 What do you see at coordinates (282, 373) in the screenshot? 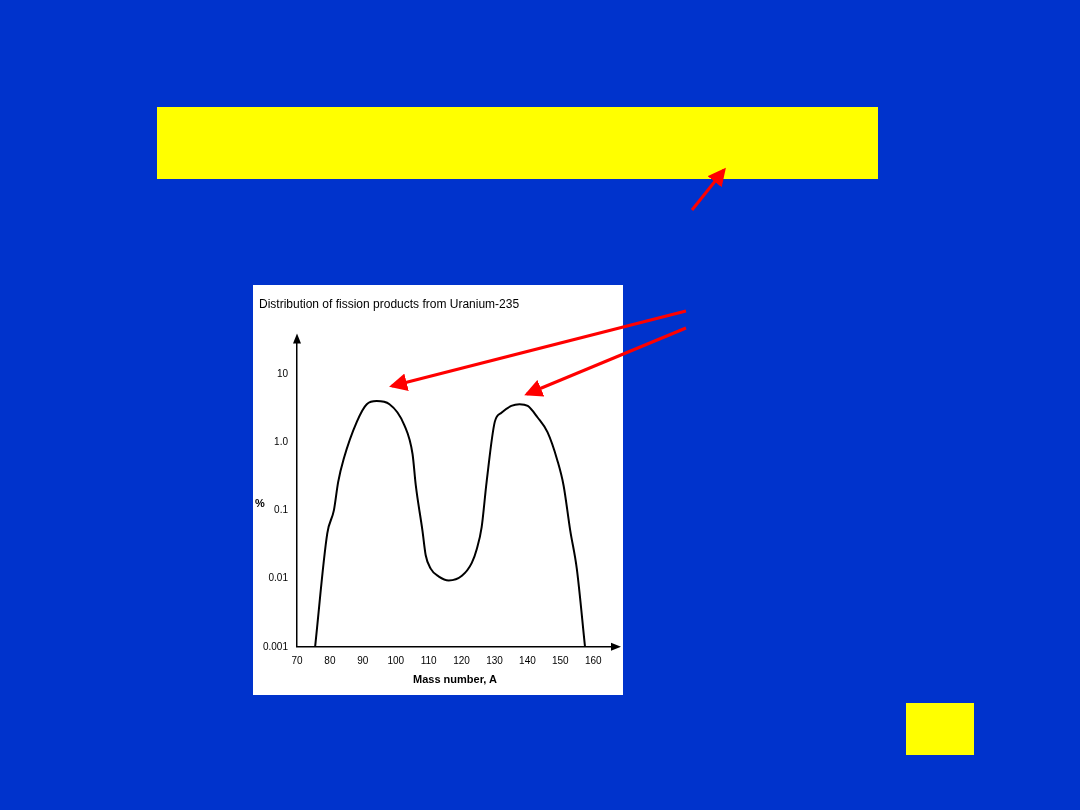
I see `y-tick-label: 10` at bounding box center [282, 373].